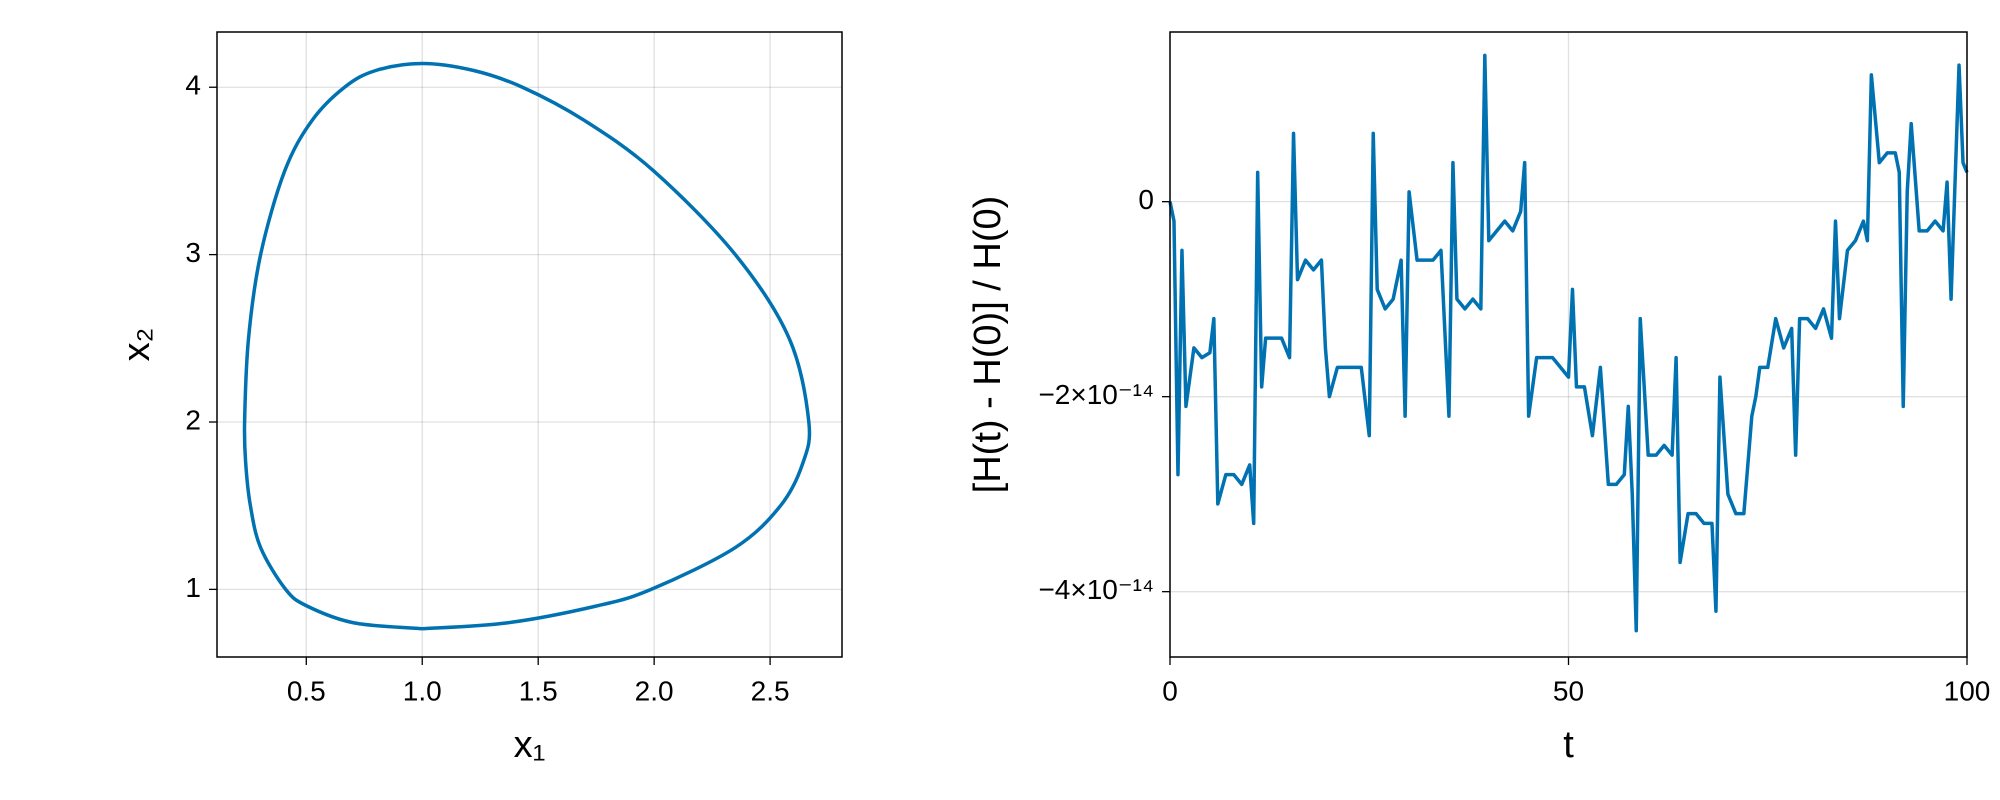 The width and height of the screenshot is (2000, 800). I want to click on x-tick-label: 0, so click(1170, 690).